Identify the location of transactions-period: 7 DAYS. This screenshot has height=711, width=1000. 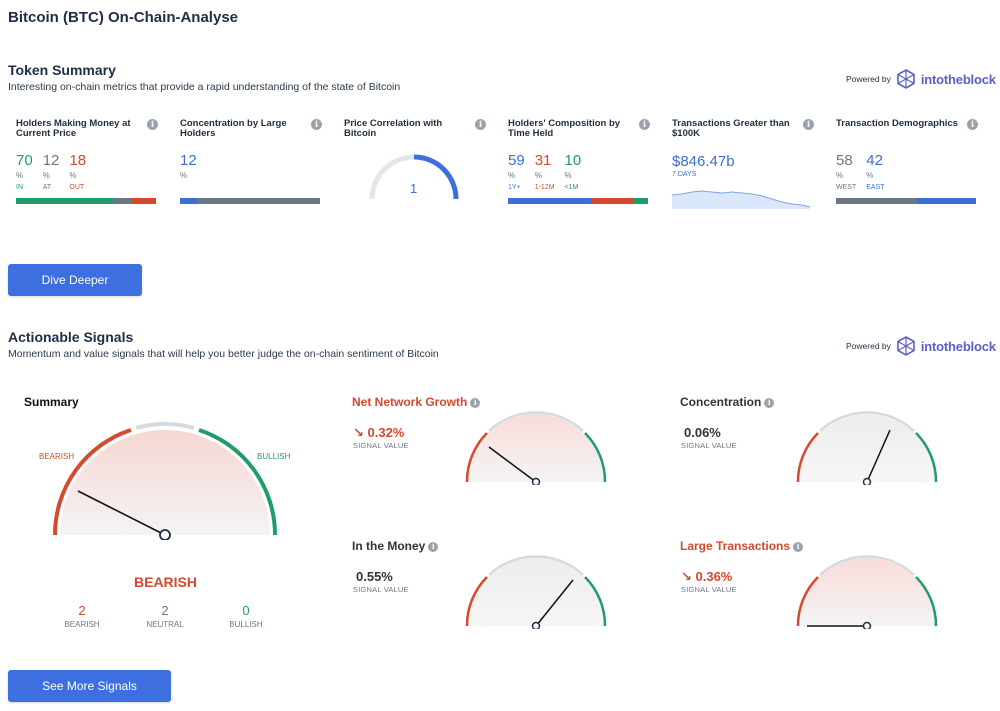
(684, 174).